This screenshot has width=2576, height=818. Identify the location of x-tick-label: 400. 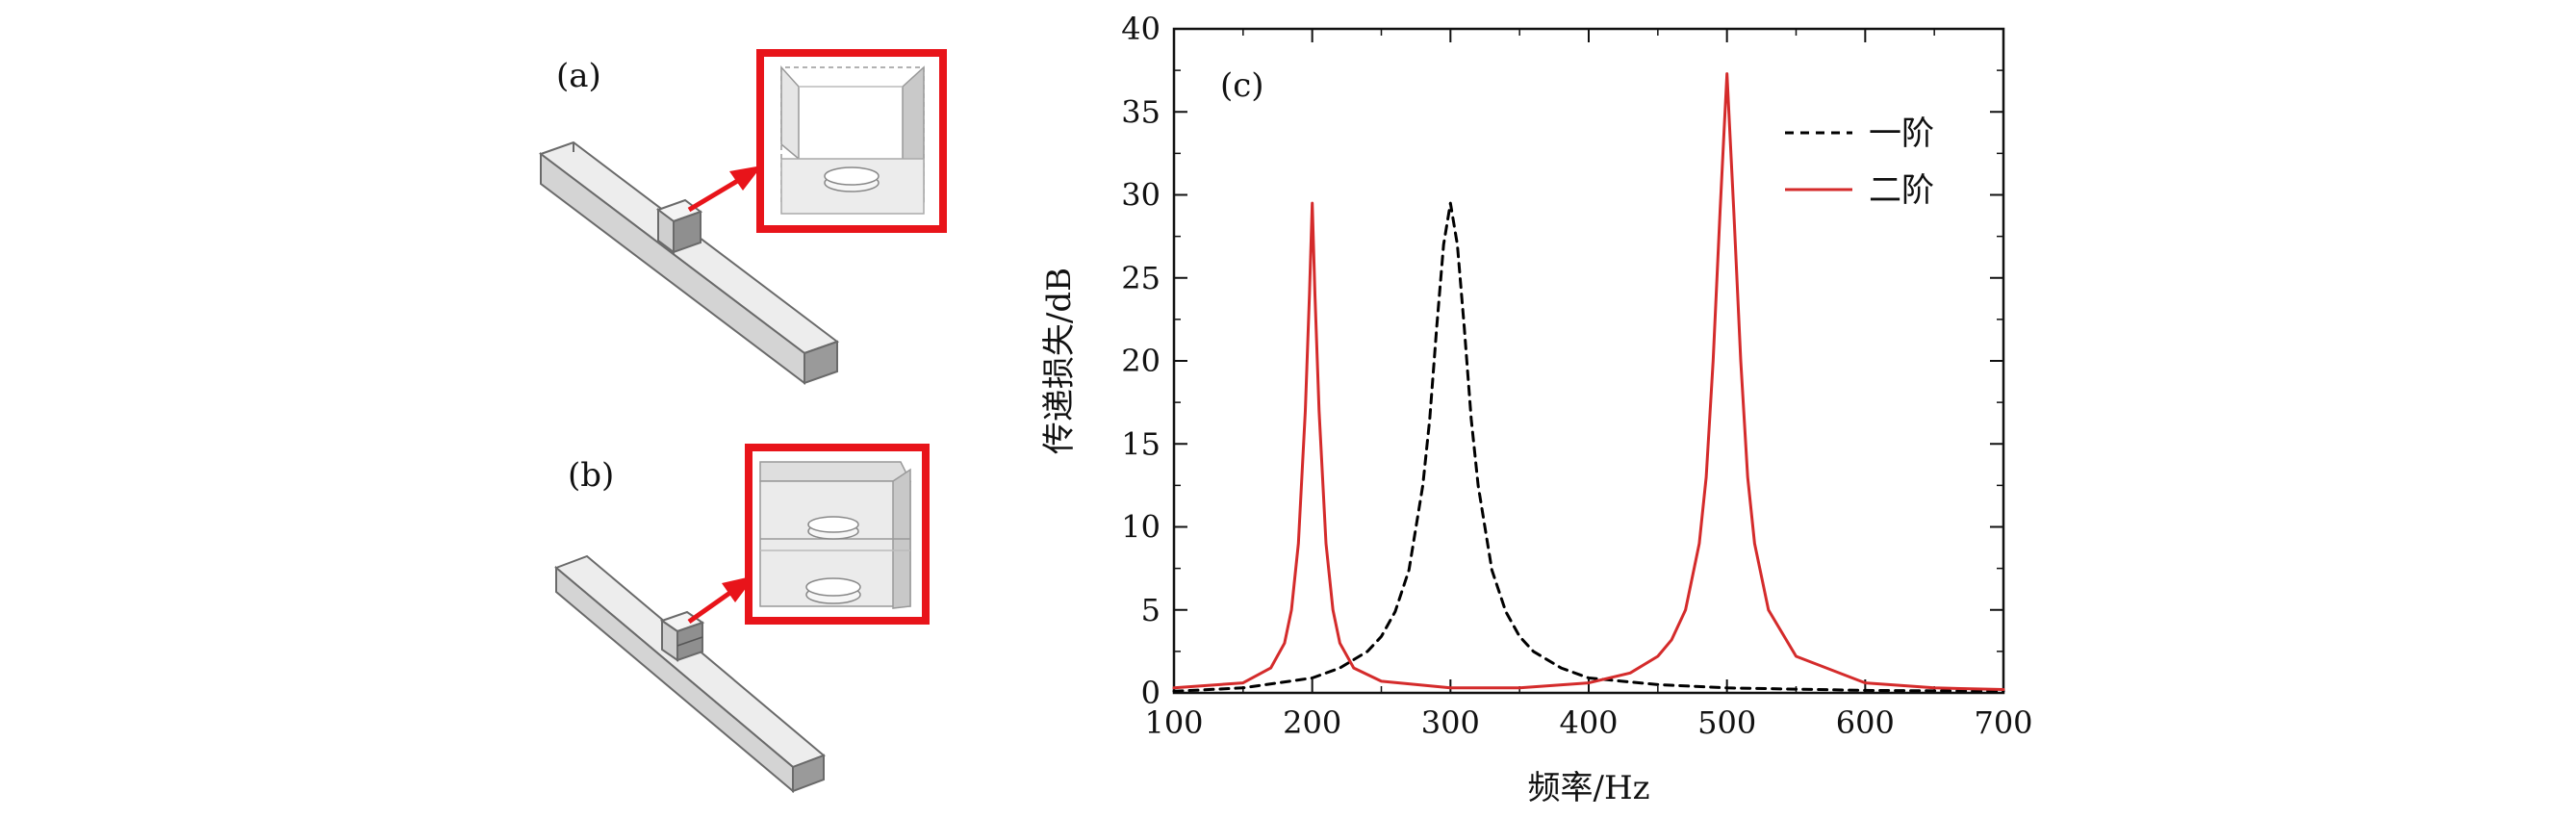
(1588, 722).